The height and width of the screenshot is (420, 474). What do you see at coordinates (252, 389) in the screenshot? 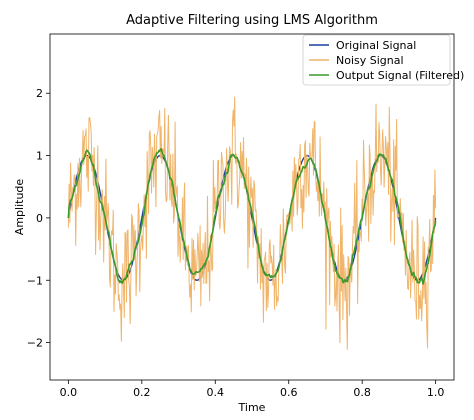
I see `x-axis: 0.0 0.2 0.4 0.6 0.8 1.0` at bounding box center [252, 389].